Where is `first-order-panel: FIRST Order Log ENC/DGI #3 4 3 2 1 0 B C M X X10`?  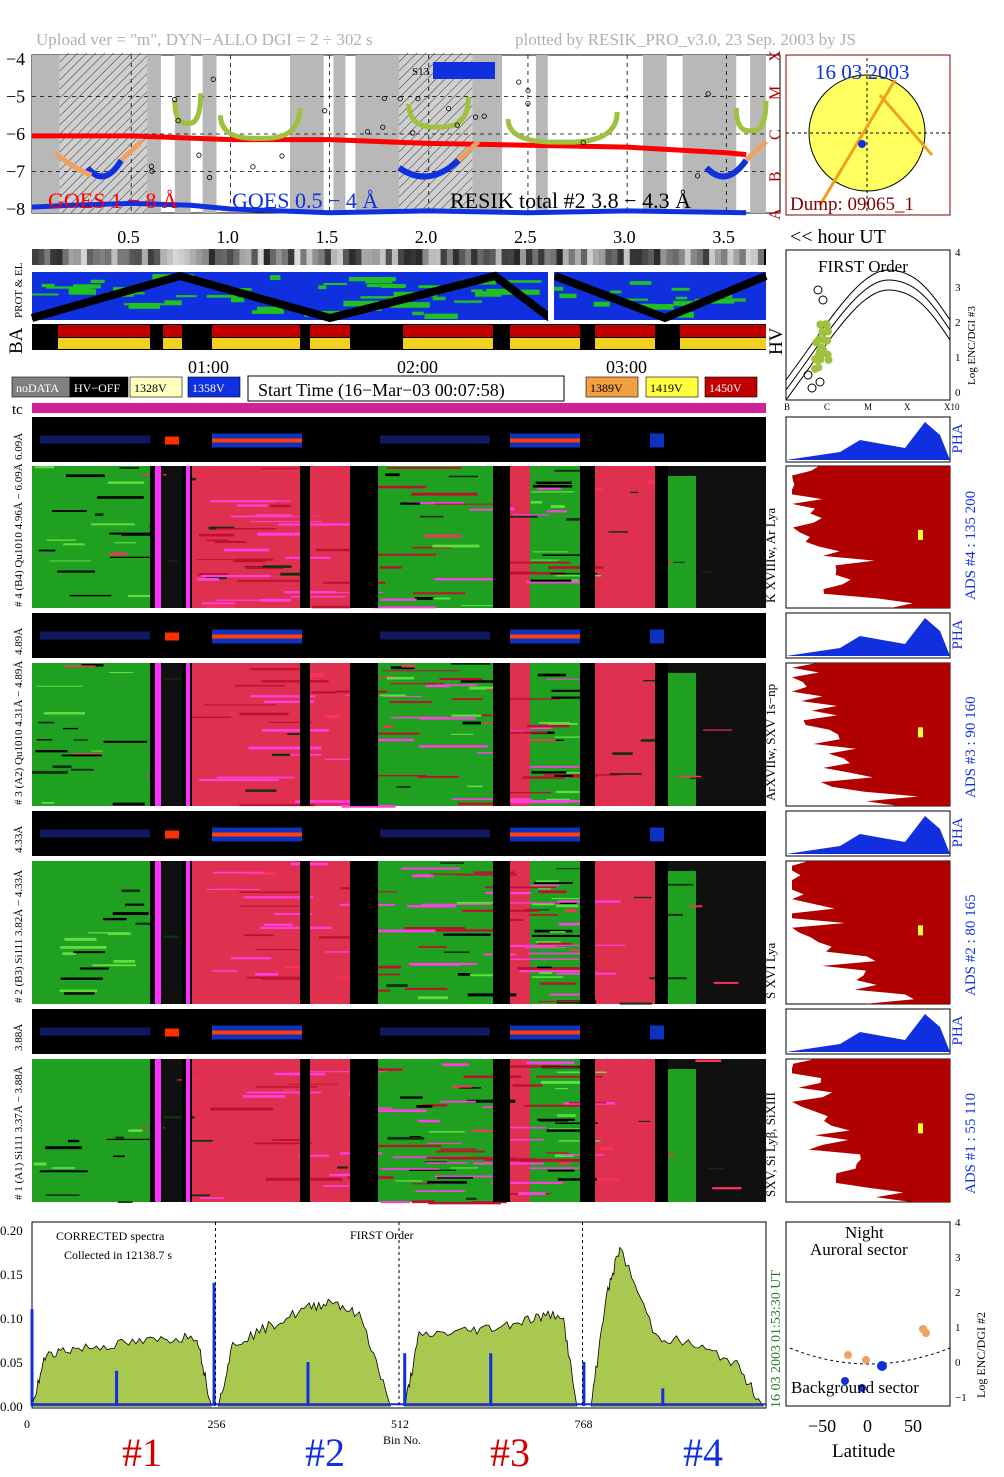
first-order-panel: FIRST Order Log ENC/DGI #3 4 3 2 1 0 B C M X X10 is located at coordinates (881, 329).